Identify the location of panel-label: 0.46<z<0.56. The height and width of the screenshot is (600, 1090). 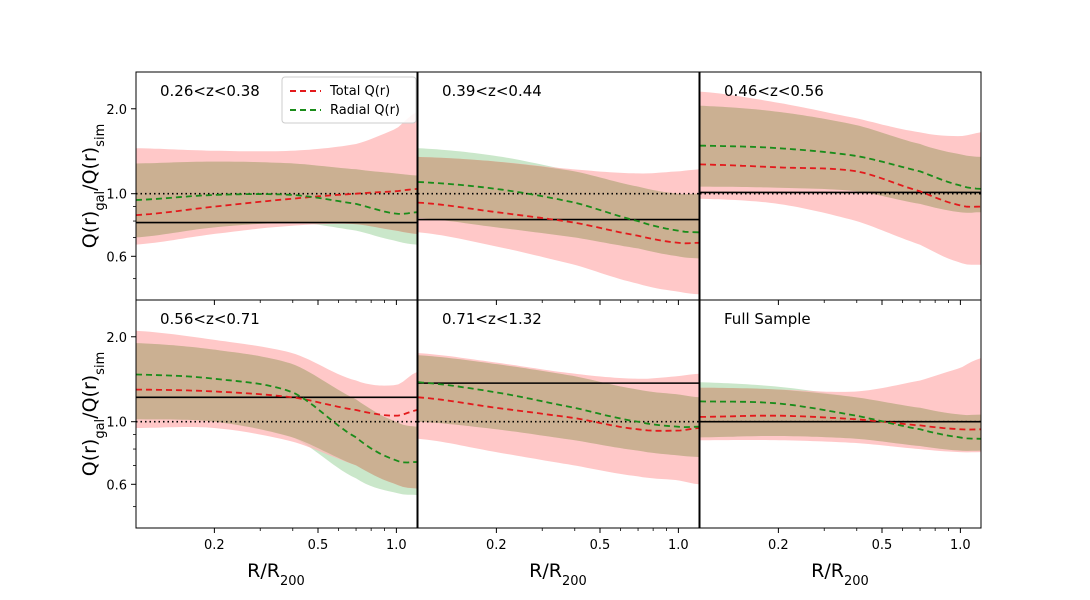
(774, 91).